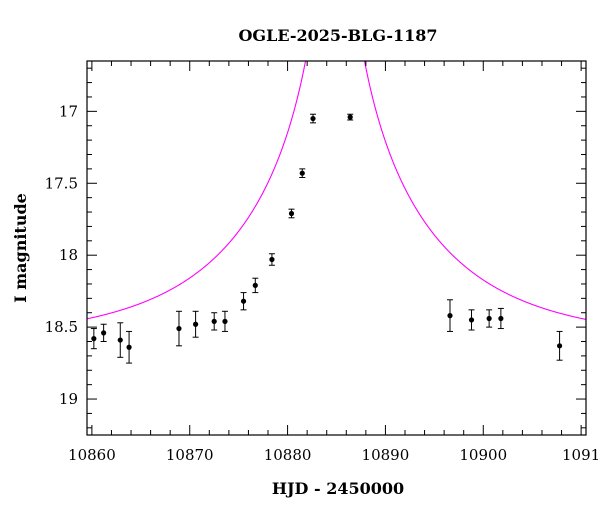 This screenshot has height=512, width=600. I want to click on y-axis-label: I magnitude, so click(20, 248).